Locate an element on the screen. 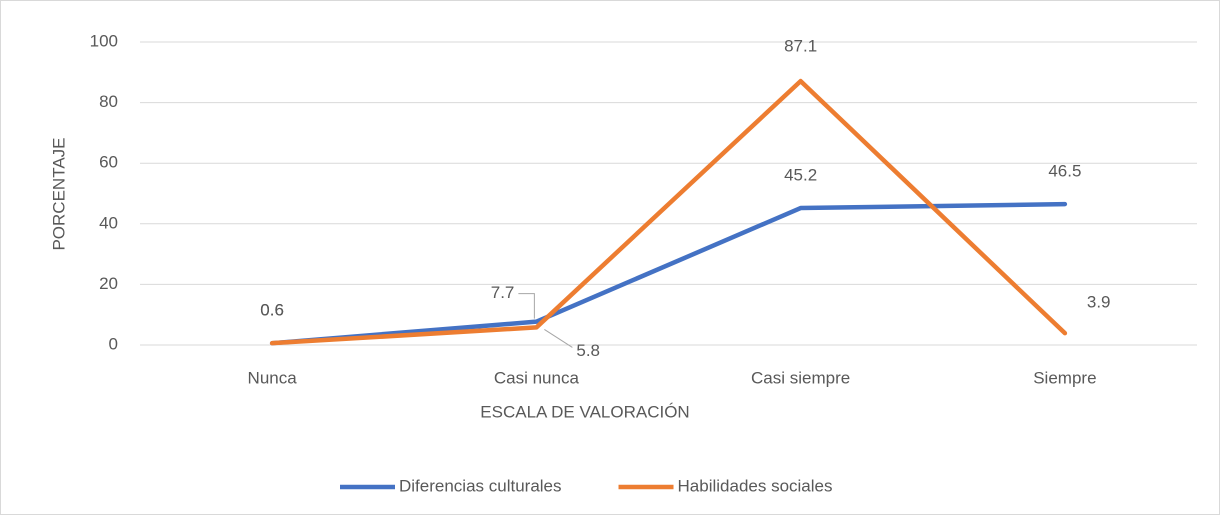 The height and width of the screenshot is (516, 1221). x-axis-title: ESCALA DE VALORACIÓN is located at coordinates (584, 411).